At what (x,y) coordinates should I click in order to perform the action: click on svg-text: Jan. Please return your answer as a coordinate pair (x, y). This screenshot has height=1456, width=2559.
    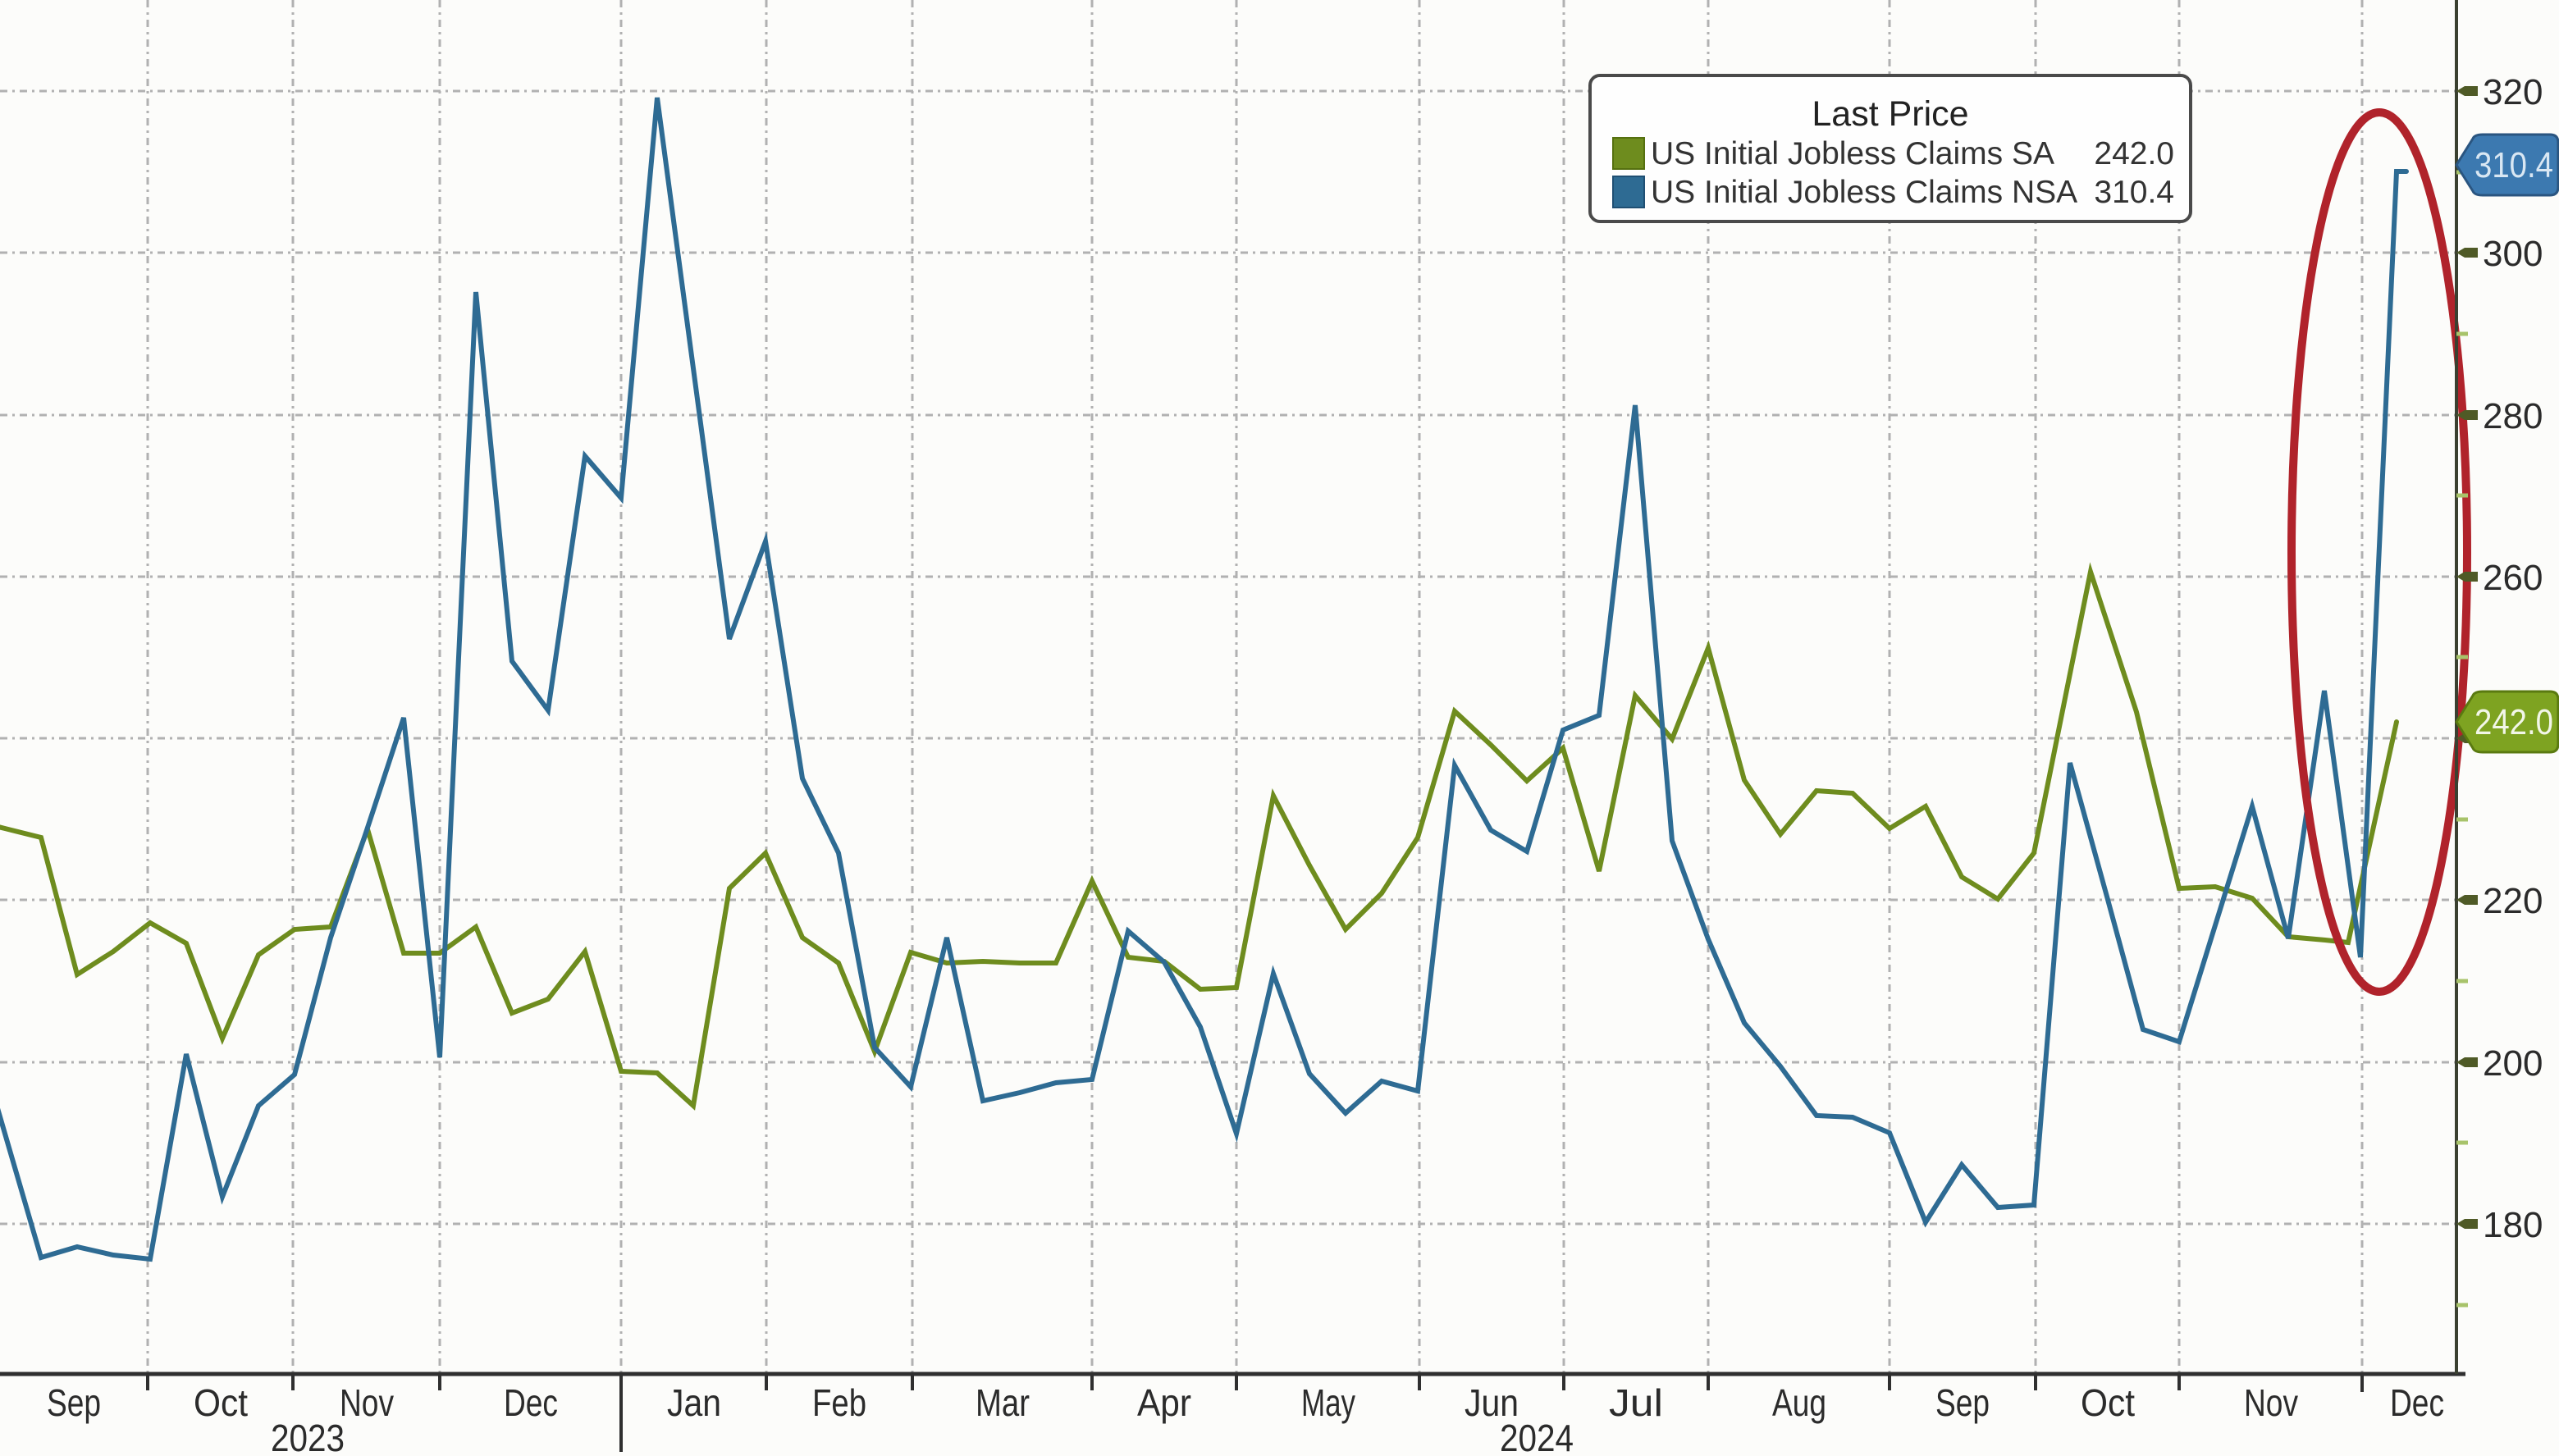
    Looking at the image, I should click on (694, 1403).